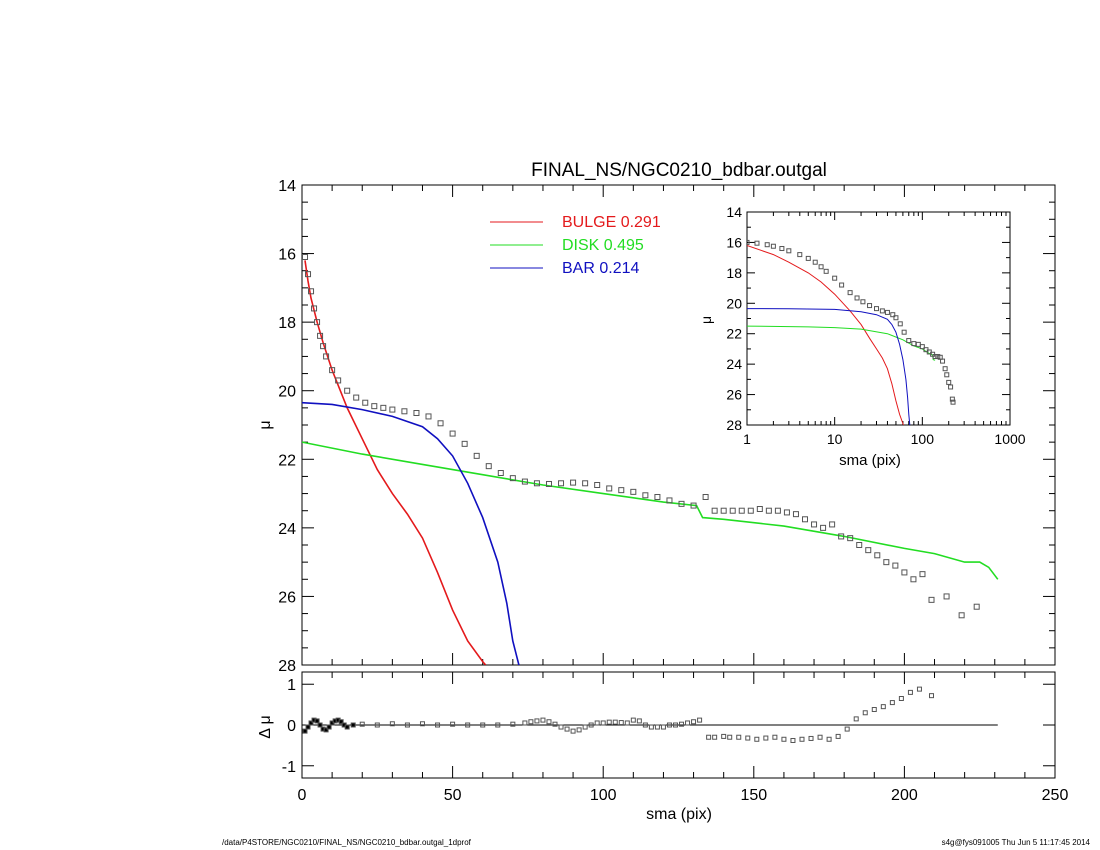  Describe the element at coordinates (1009, 439) in the screenshot. I see `inset-x-tick-label: 1000` at that location.